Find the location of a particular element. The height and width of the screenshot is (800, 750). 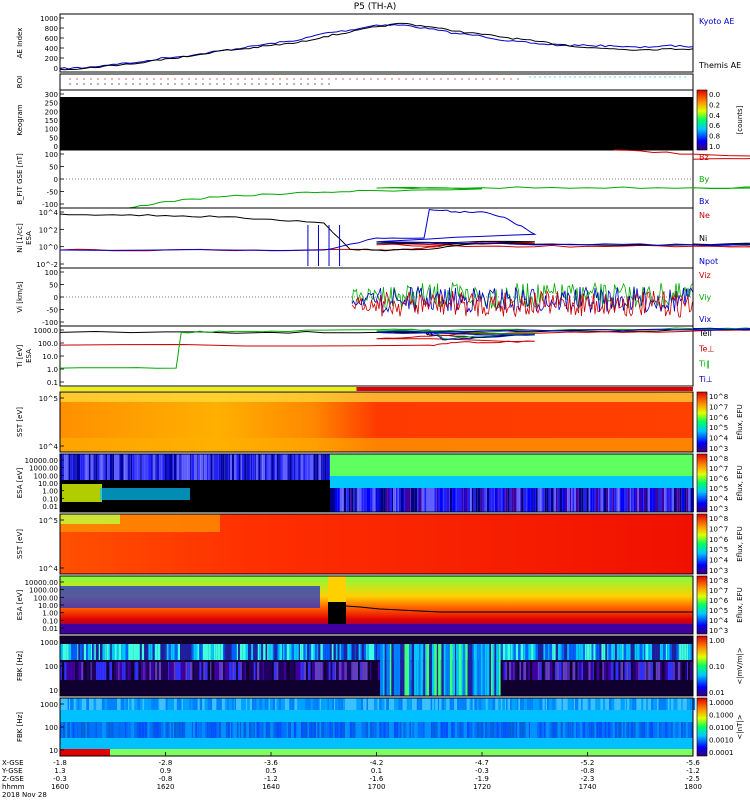

panel-0-legend: Themis AE is located at coordinates (719, 65).